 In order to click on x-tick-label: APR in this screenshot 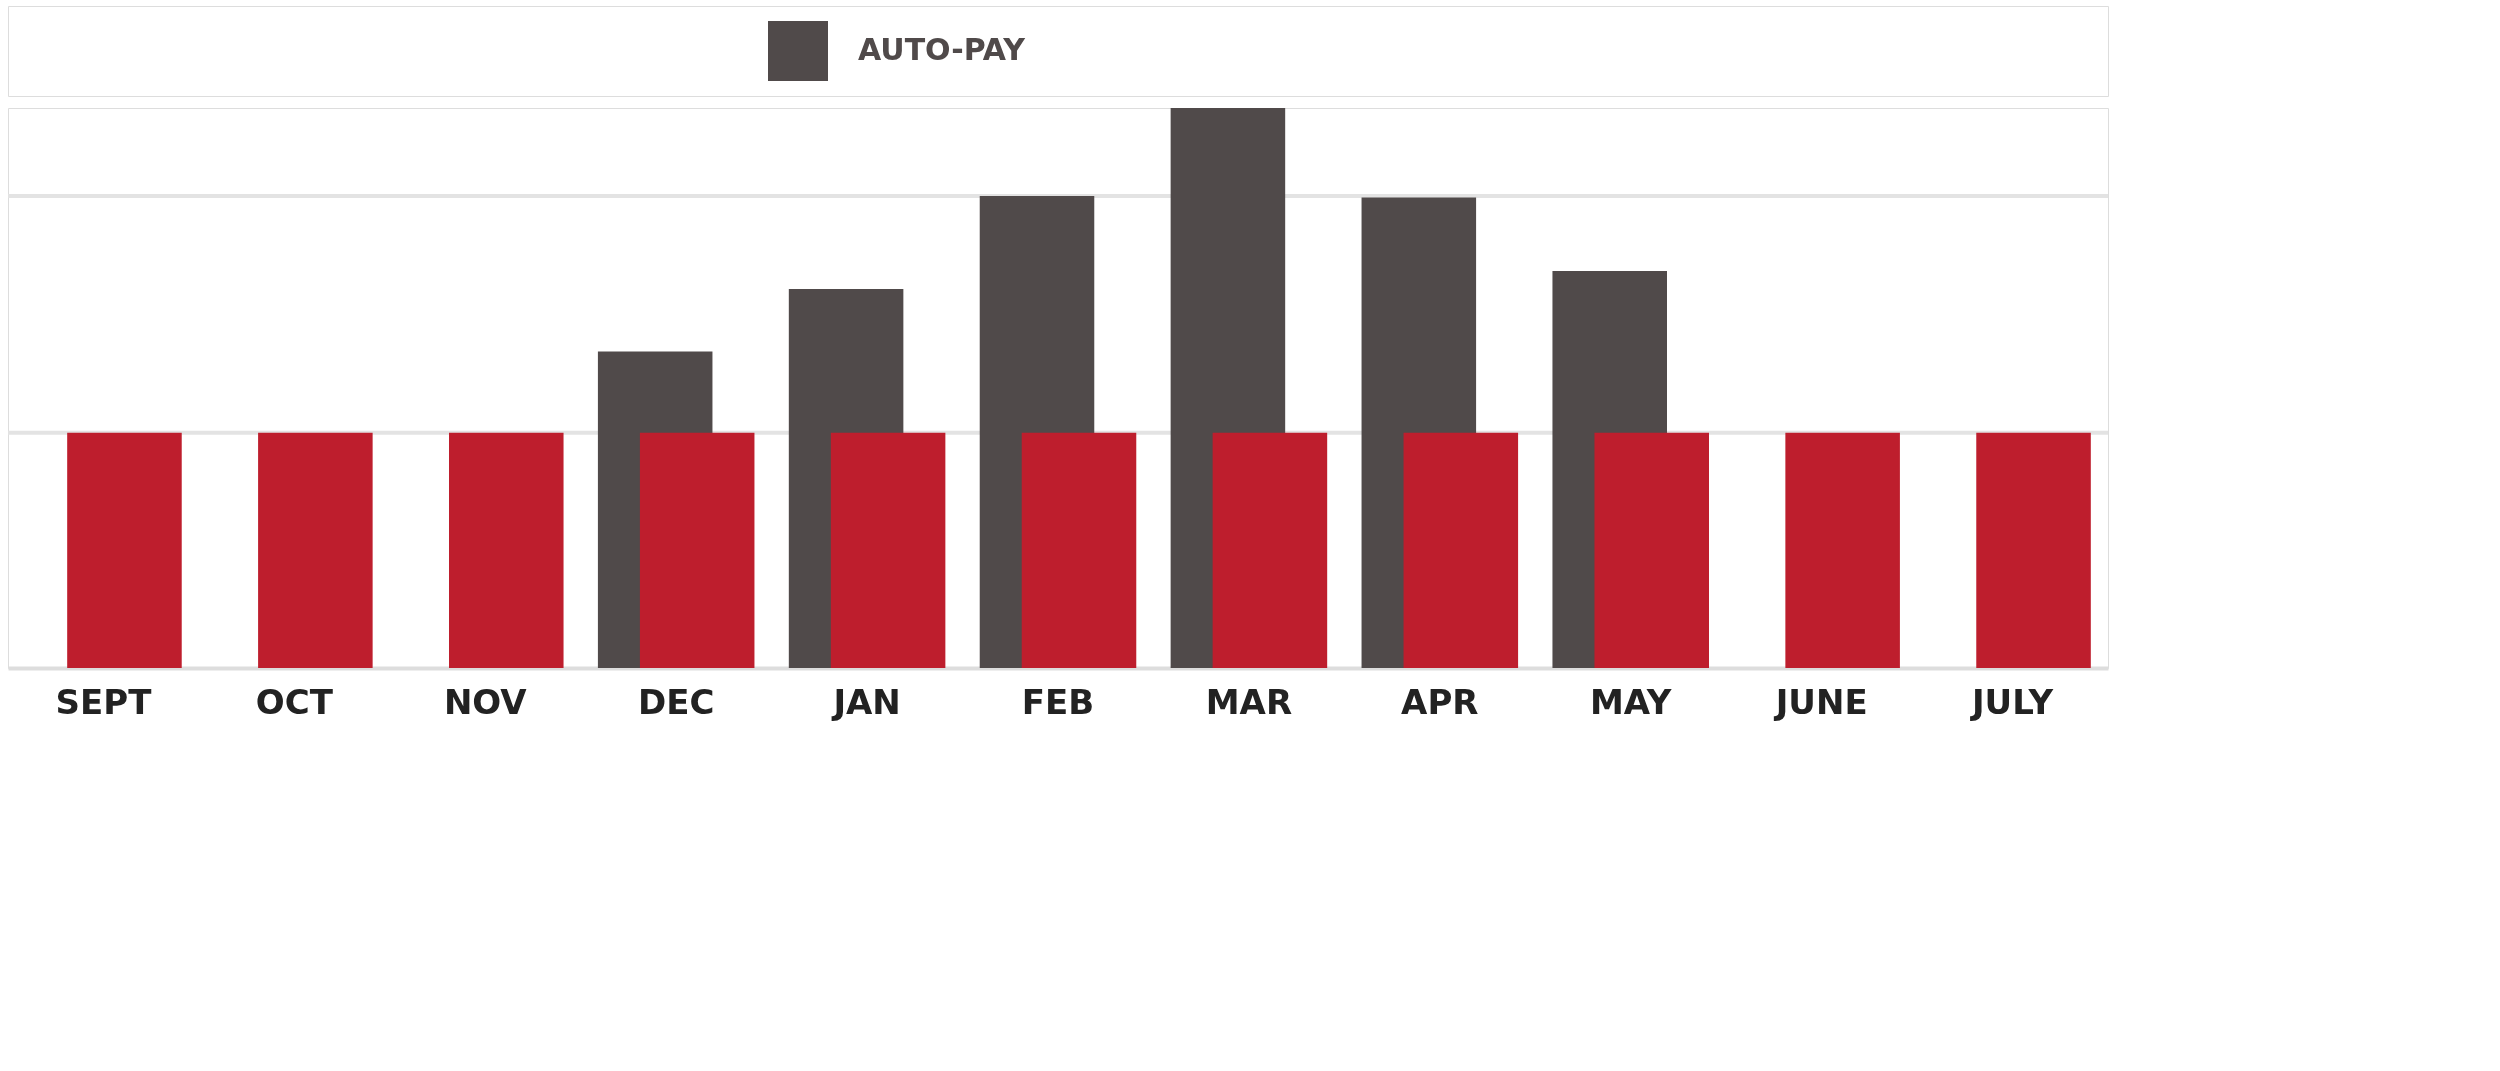, I will do `click(1440, 701)`.